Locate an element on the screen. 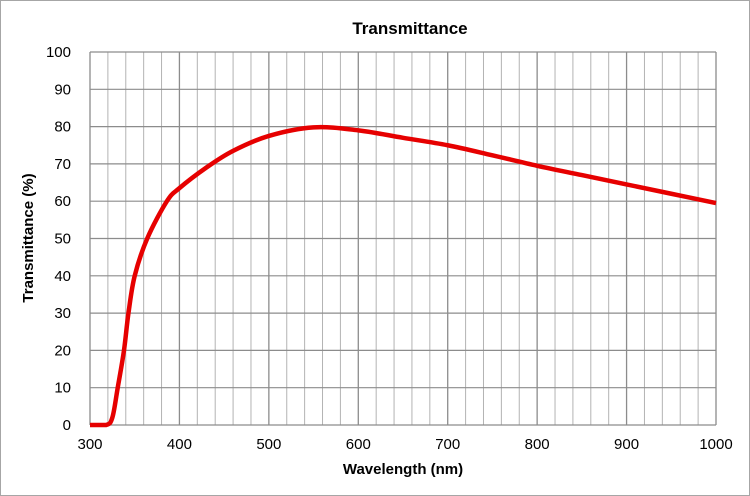 This screenshot has height=496, width=750. x-tick-label: 1000 is located at coordinates (715, 444).